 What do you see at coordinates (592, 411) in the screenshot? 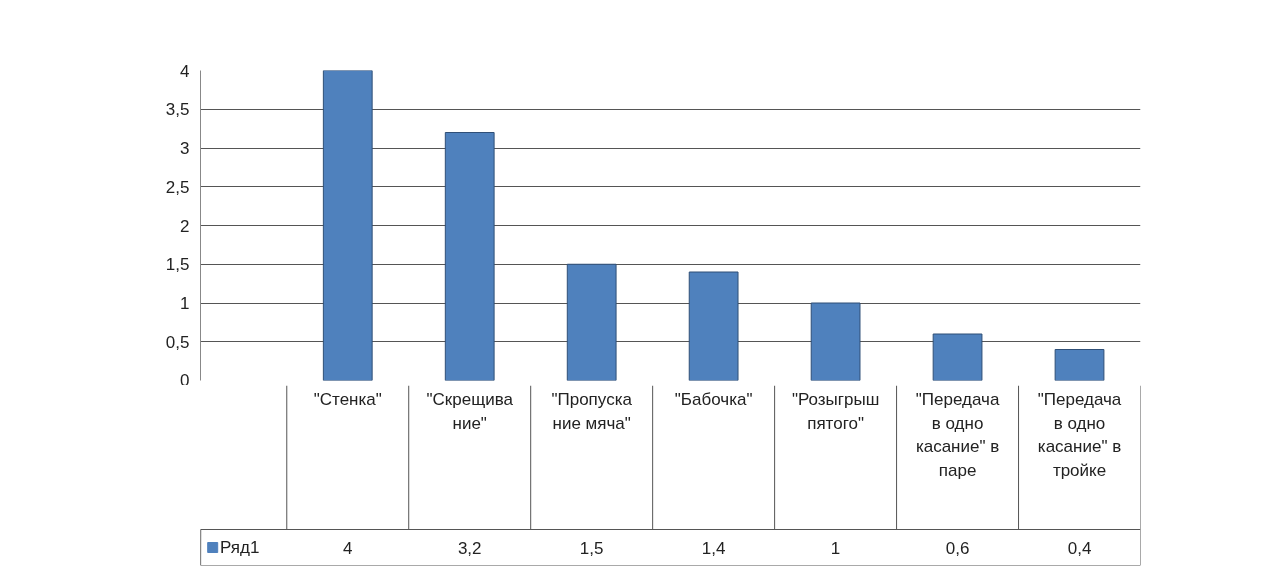
I see `x-tick-label: "Пропускание мяча"` at bounding box center [592, 411].